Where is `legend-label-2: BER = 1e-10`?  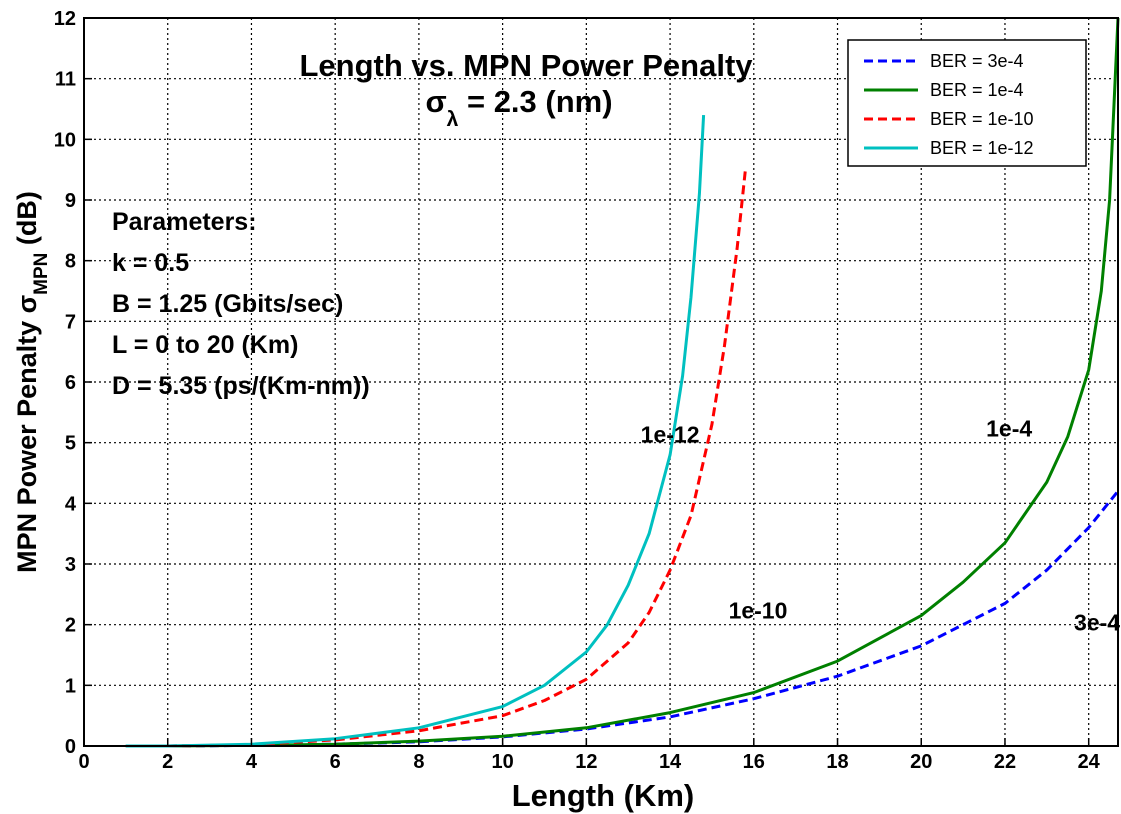
legend-label-2: BER = 1e-10 is located at coordinates (982, 119).